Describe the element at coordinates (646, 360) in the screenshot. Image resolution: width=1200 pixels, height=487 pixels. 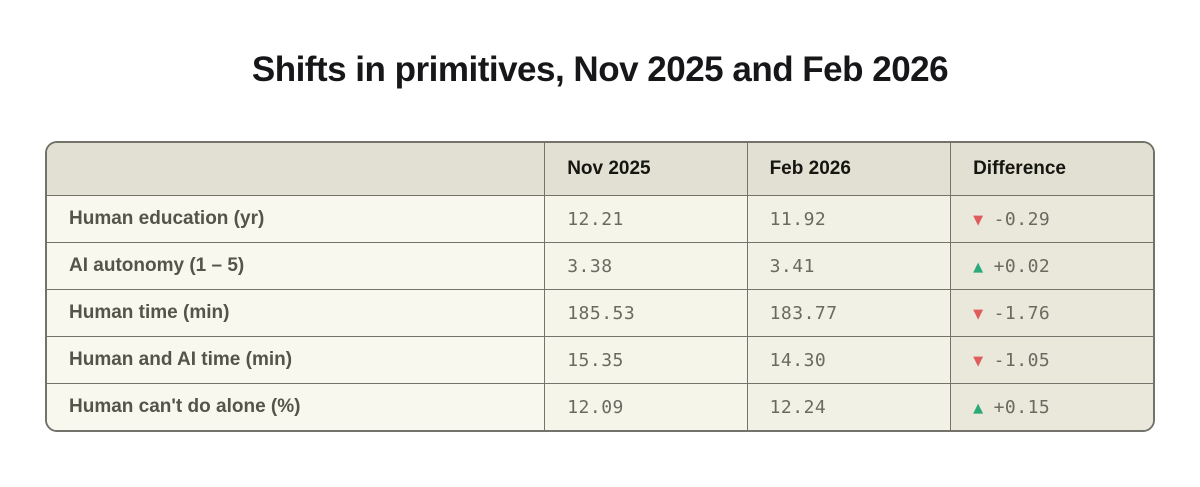
I see `nov-value: 15.35` at that location.